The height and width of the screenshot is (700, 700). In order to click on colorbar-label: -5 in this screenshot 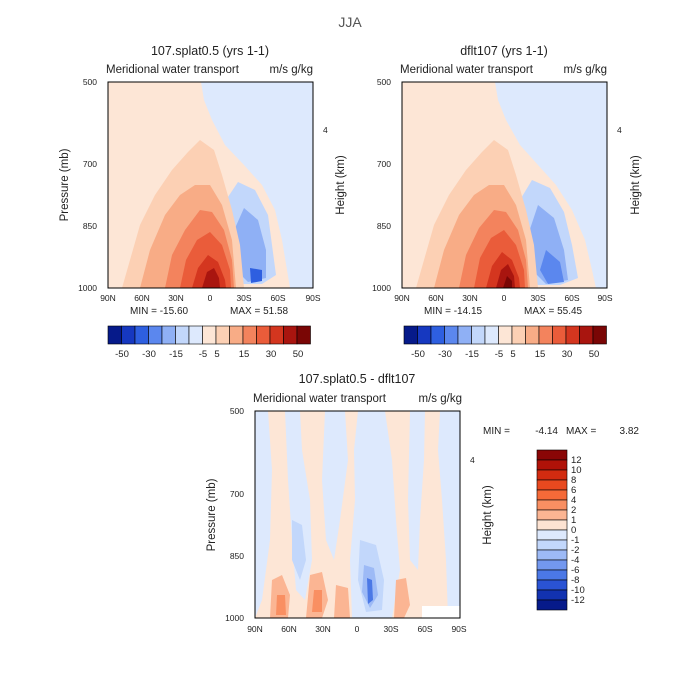, I will do `click(203, 354)`.